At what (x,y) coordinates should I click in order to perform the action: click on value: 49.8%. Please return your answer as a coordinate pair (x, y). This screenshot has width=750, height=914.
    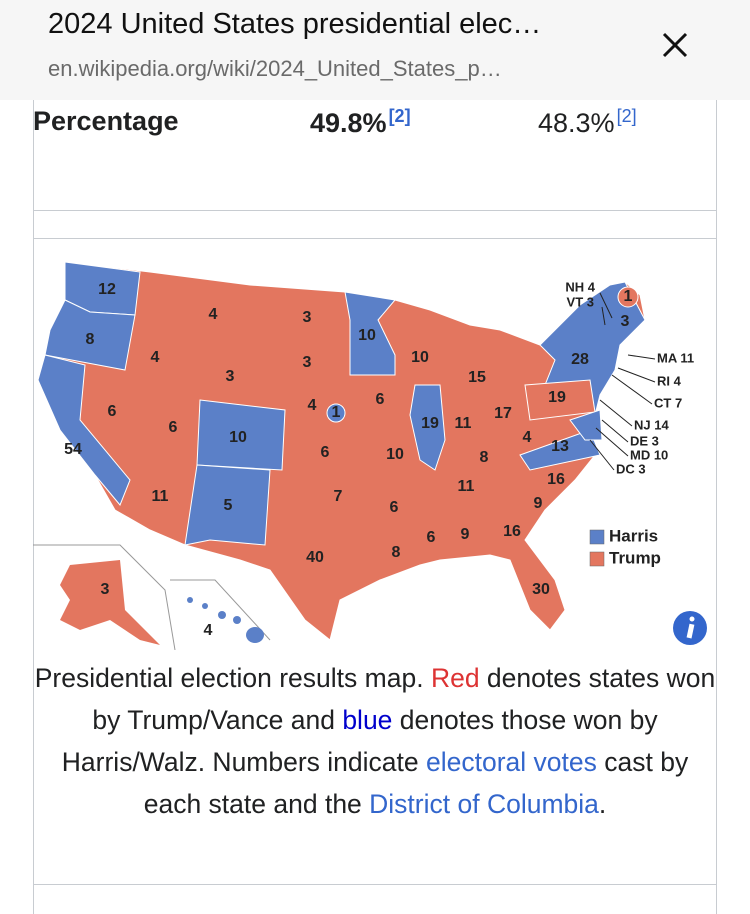
    Looking at the image, I should click on (348, 123).